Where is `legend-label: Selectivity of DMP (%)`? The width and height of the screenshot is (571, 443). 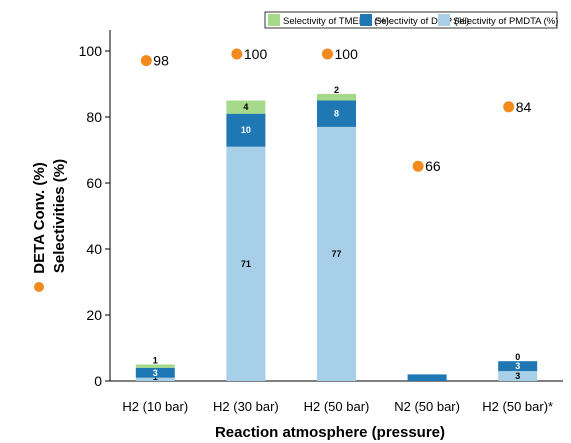
legend-label: Selectivity of DMP (%) is located at coordinates (422, 21).